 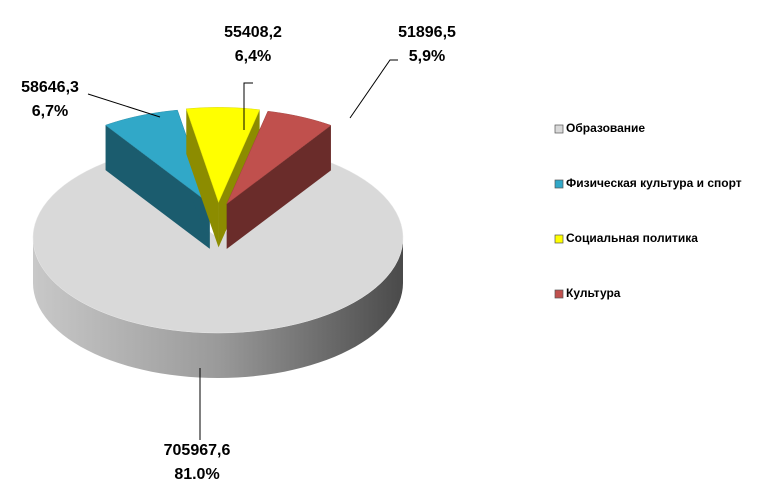 I want to click on value-label: 51896,5, so click(x=427, y=32).